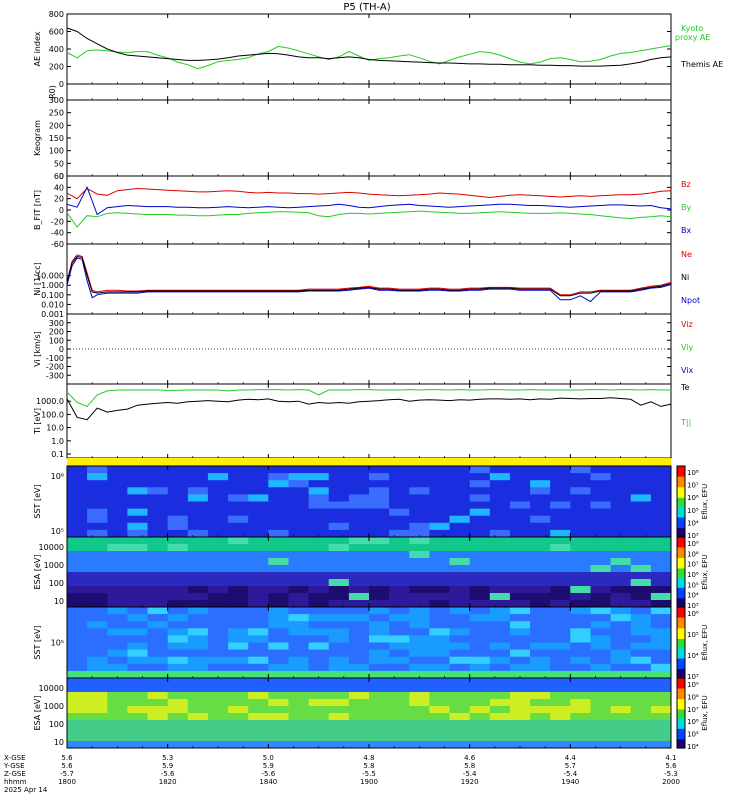 The height and width of the screenshot is (800, 750). I want to click on y-tick-label: 10⁶, so click(57, 476).